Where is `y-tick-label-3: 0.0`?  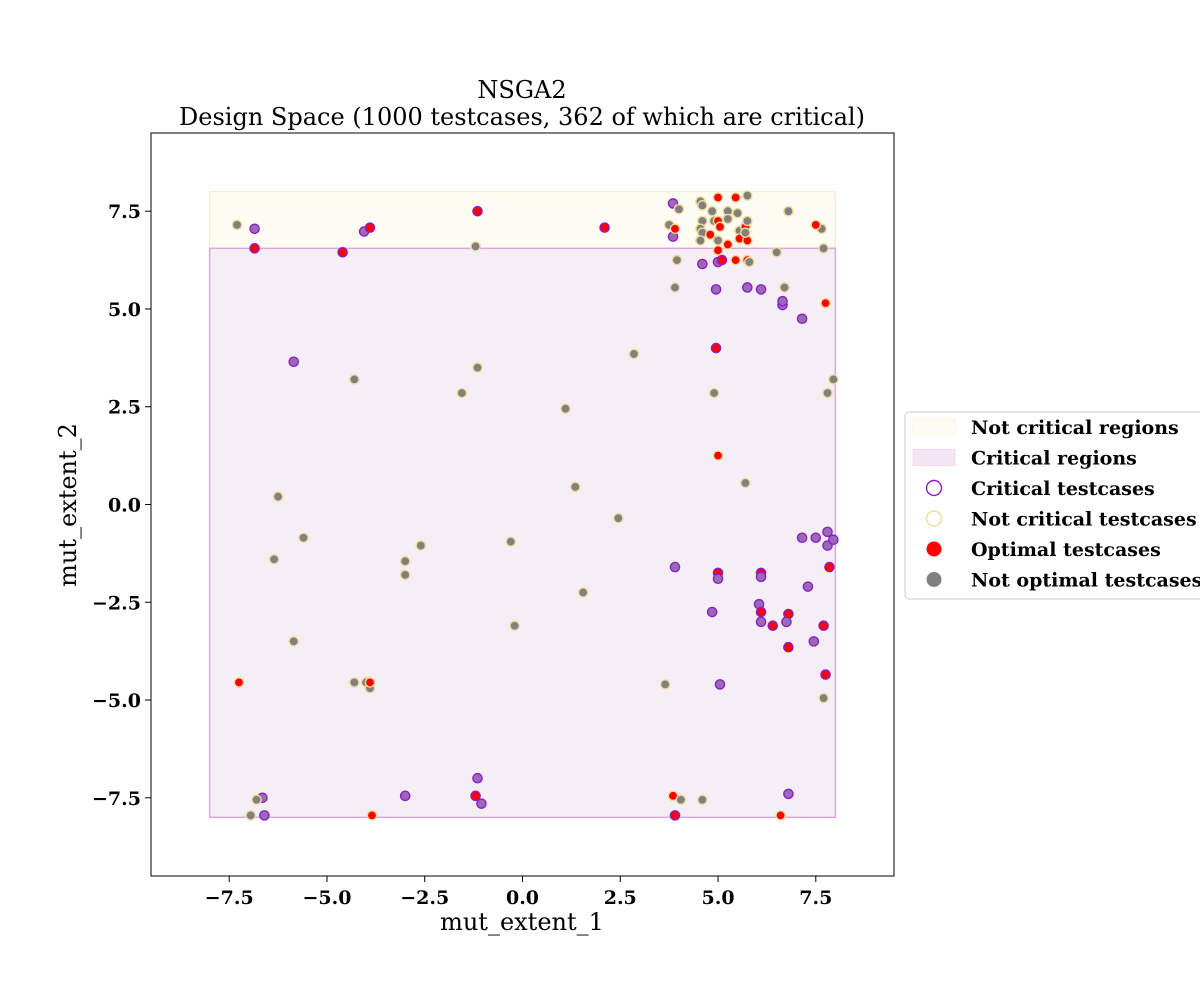 y-tick-label-3: 0.0 is located at coordinates (124, 506).